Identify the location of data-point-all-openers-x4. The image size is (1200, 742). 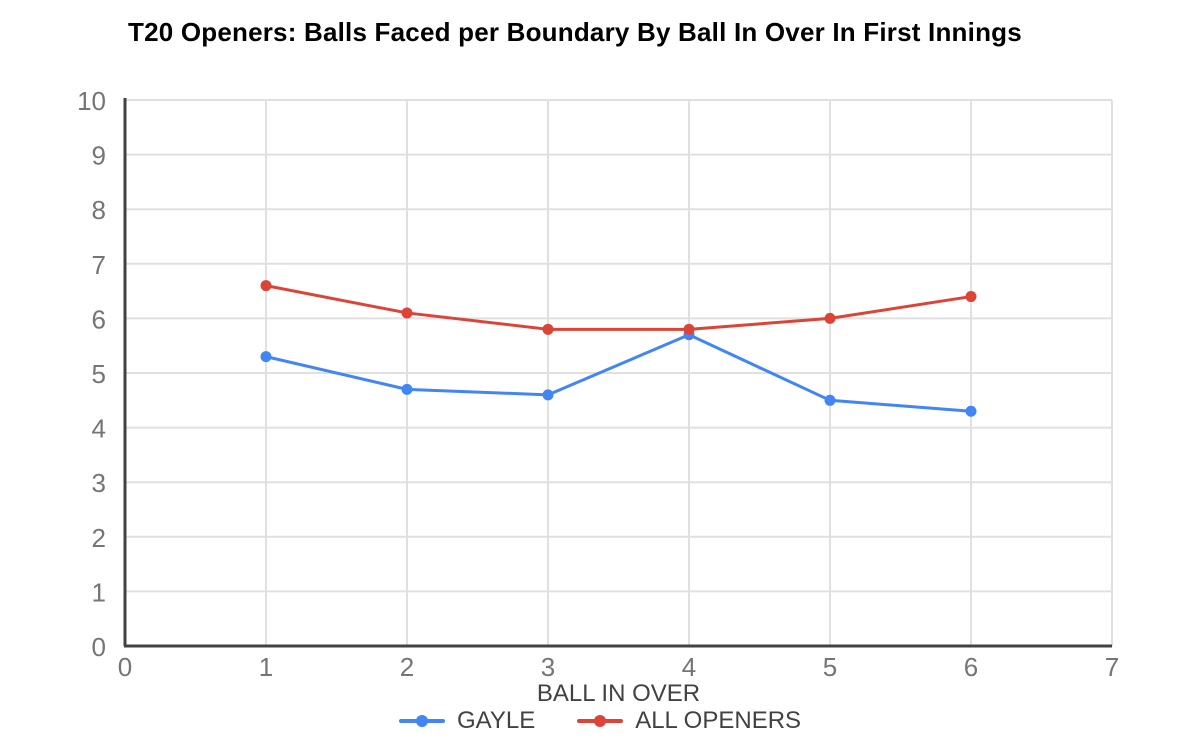
(689, 329).